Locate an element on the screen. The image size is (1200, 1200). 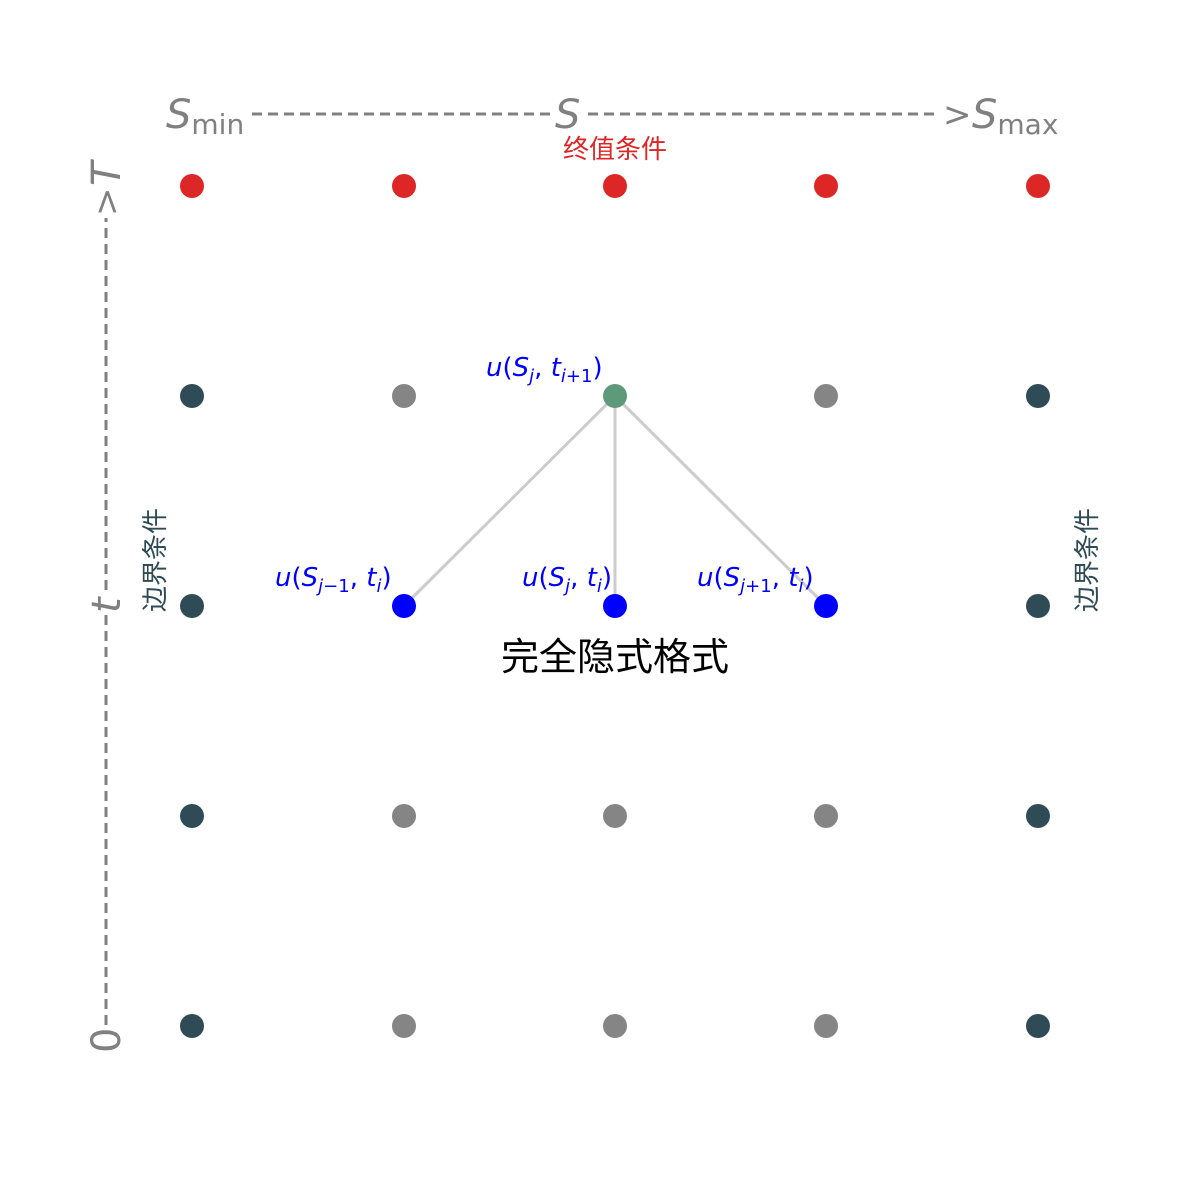
stencil-line-left is located at coordinates (509, 501).